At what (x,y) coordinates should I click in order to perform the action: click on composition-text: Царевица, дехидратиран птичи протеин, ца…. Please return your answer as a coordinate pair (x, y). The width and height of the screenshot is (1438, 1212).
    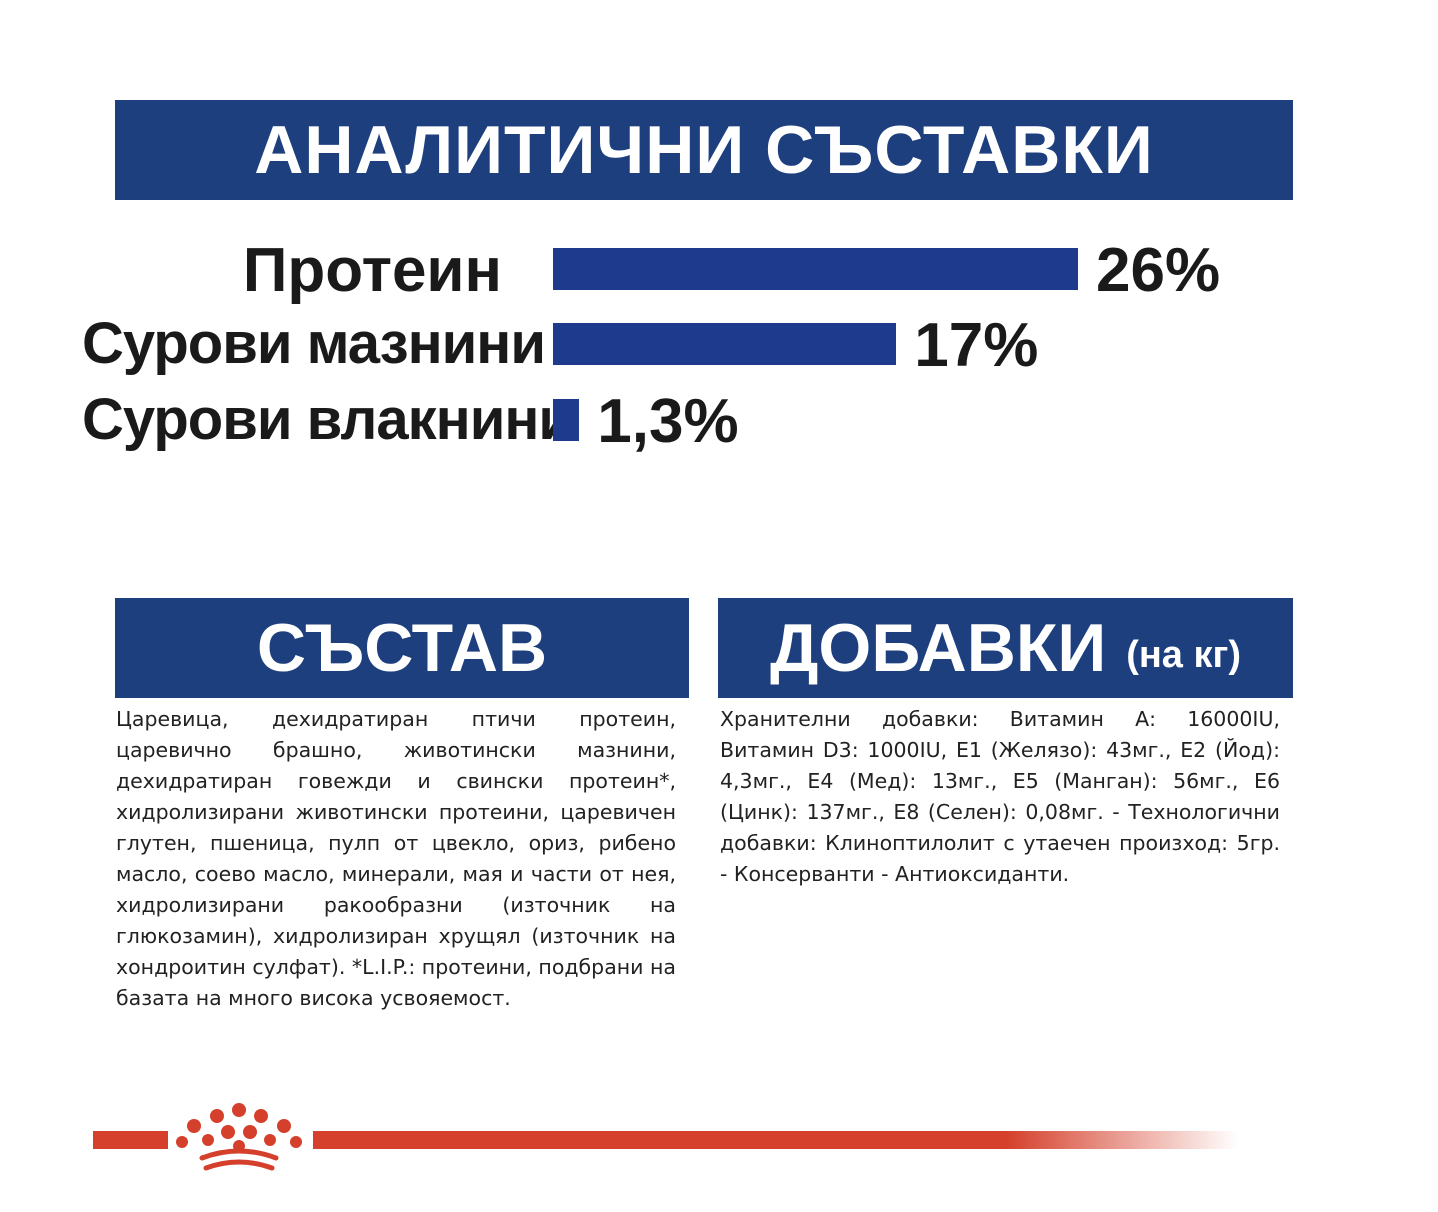
    Looking at the image, I should click on (396, 858).